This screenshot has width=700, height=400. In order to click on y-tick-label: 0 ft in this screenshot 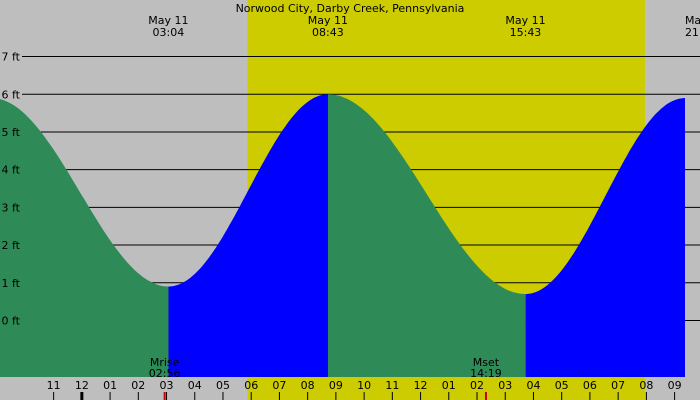, I will do `click(11, 320)`.